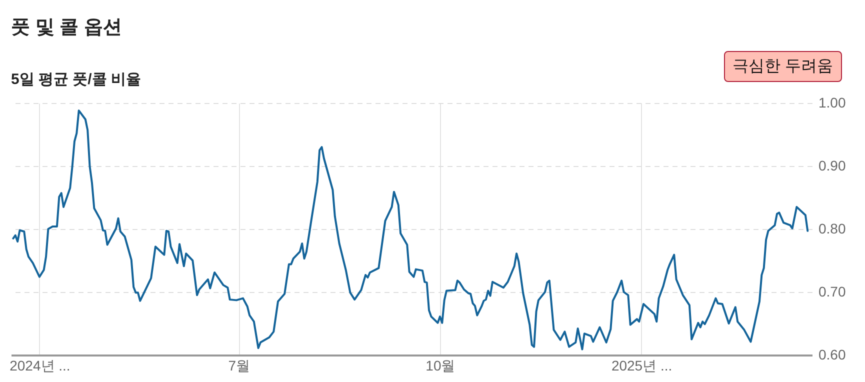 The width and height of the screenshot is (865, 382). What do you see at coordinates (832, 166) in the screenshot?
I see `y-tick-label: 0.90` at bounding box center [832, 166].